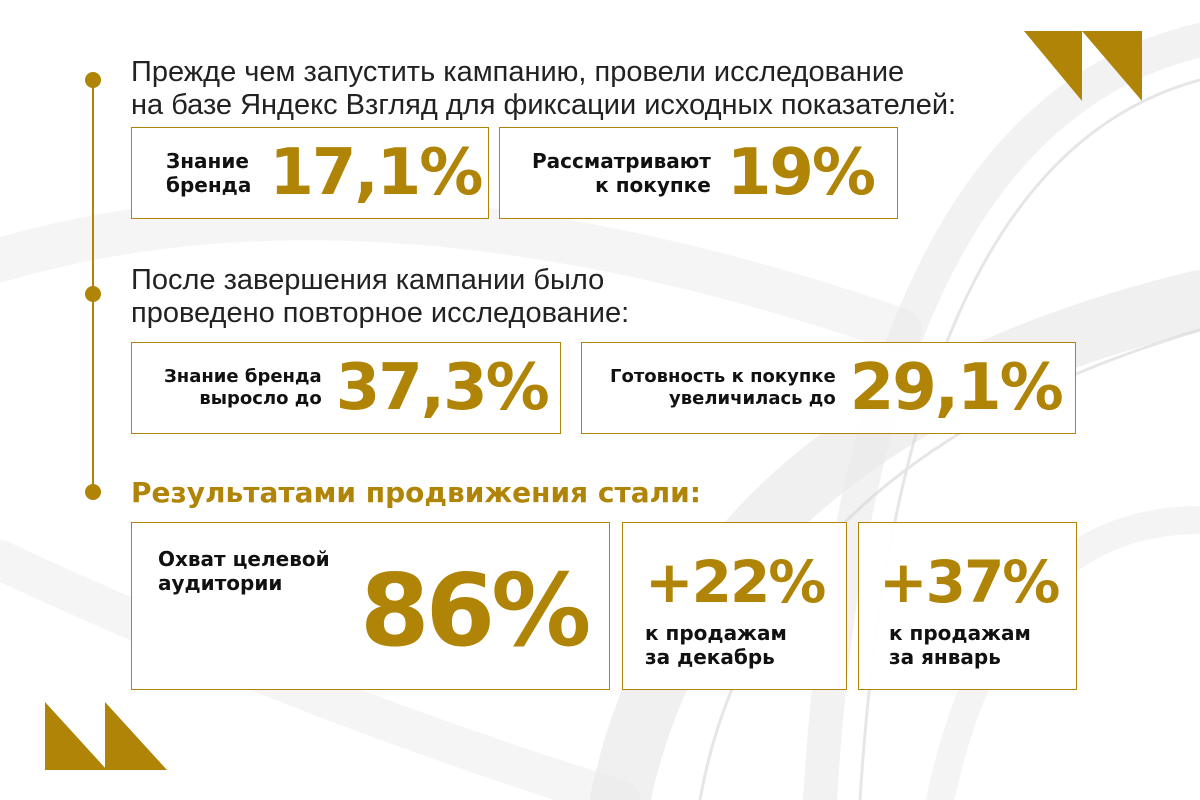 The height and width of the screenshot is (800, 1200). What do you see at coordinates (416, 492) in the screenshot?
I see `section3-heading: Результатами продвижения стали:` at bounding box center [416, 492].